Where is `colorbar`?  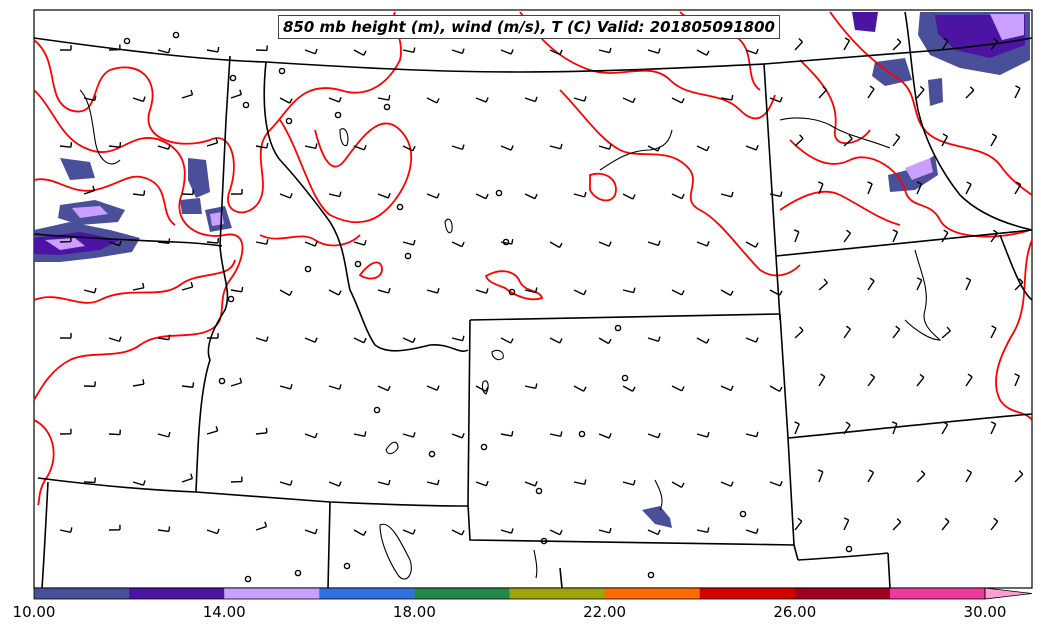
colorbar is located at coordinates (533, 593).